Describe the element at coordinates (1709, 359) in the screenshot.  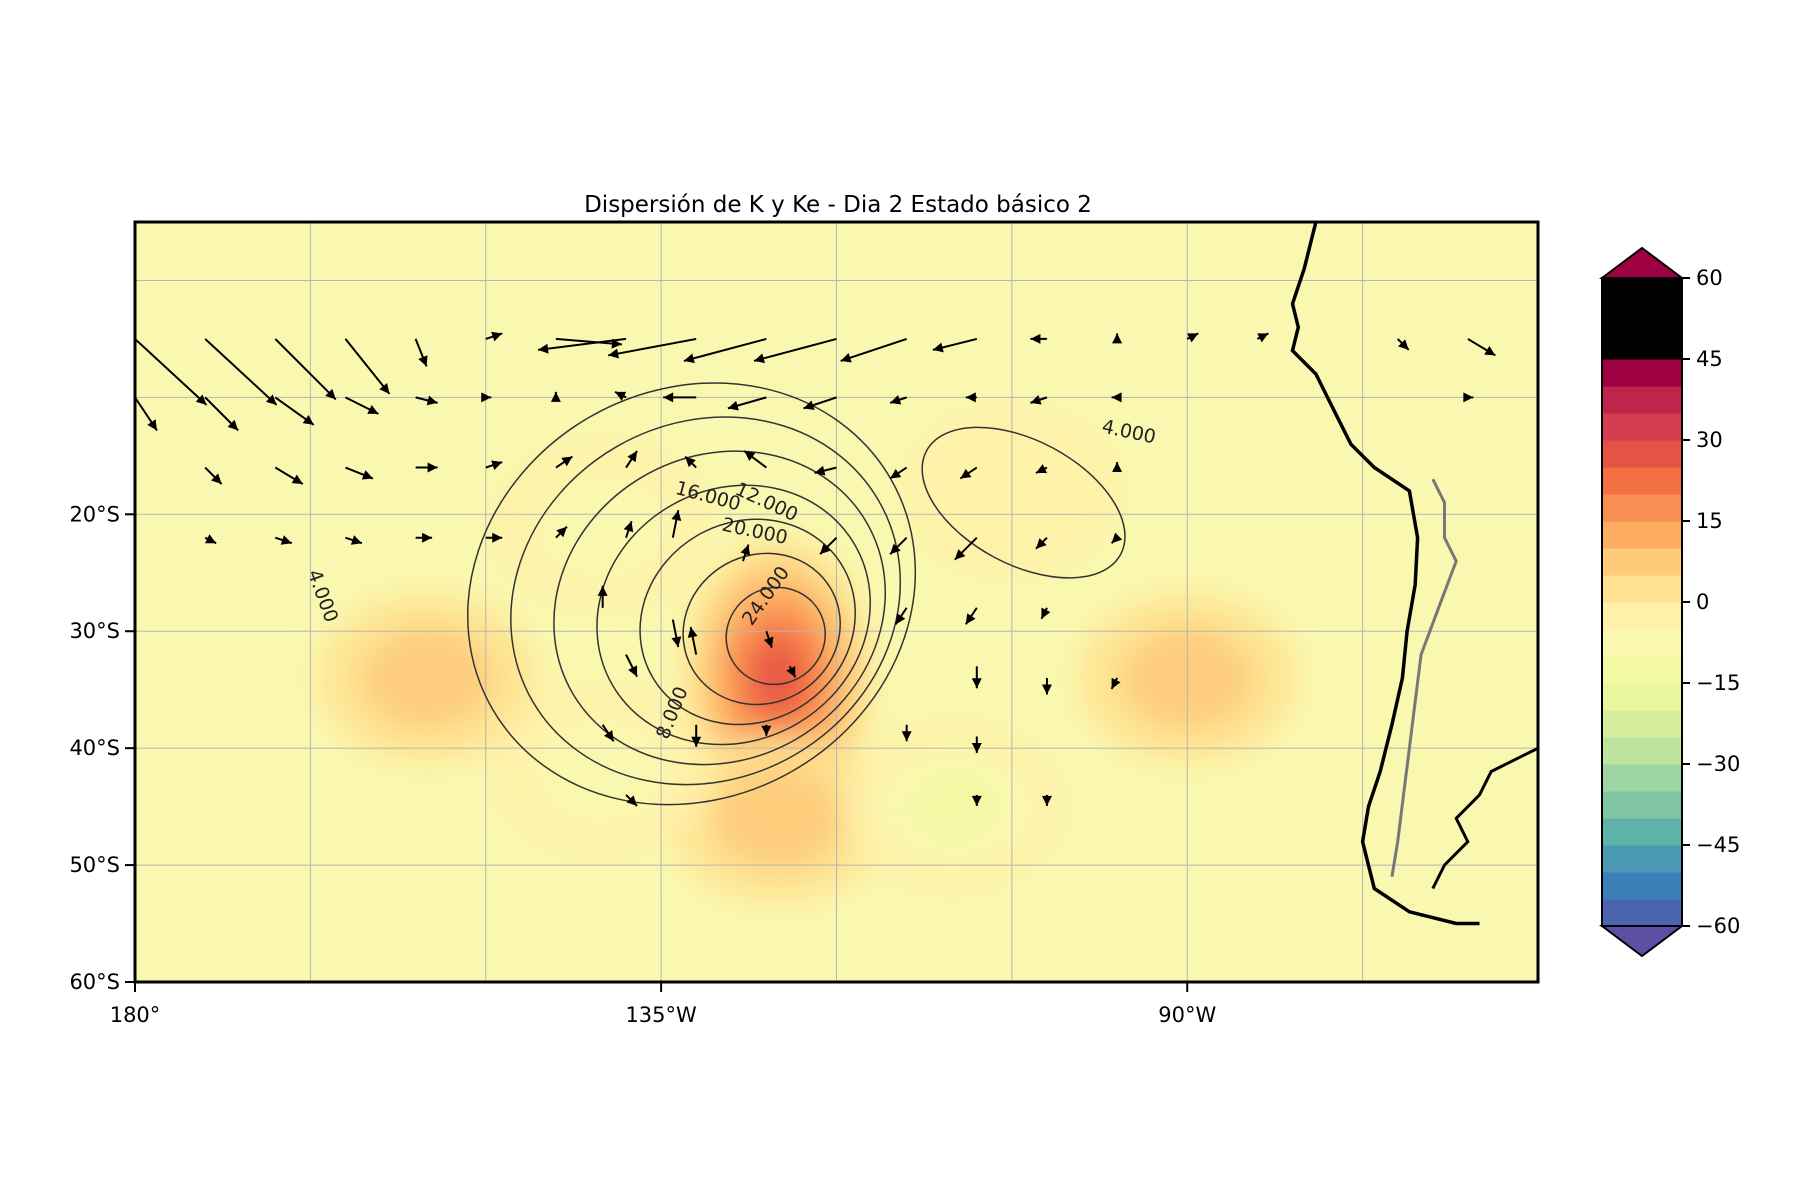
I see `colorbar-tick-label: 45` at that location.